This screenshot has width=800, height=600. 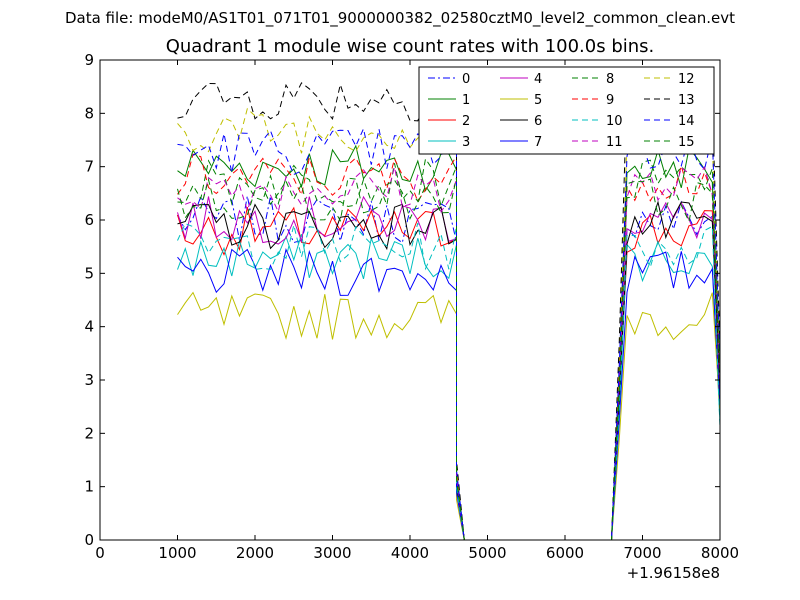 What do you see at coordinates (466, 100) in the screenshot?
I see `legend-label-1: 1` at bounding box center [466, 100].